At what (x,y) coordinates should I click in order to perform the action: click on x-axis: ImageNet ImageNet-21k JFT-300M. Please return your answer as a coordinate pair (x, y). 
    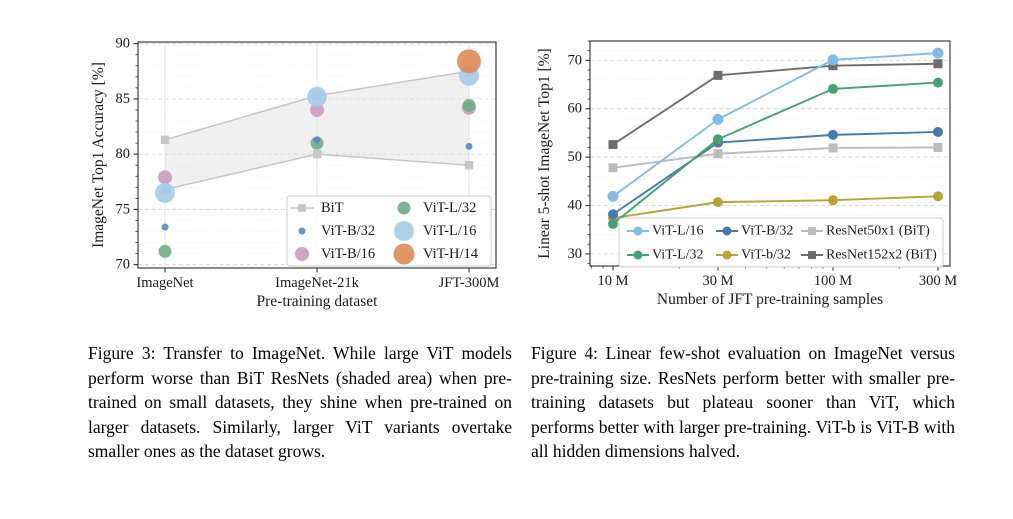
    Looking at the image, I should click on (317, 279).